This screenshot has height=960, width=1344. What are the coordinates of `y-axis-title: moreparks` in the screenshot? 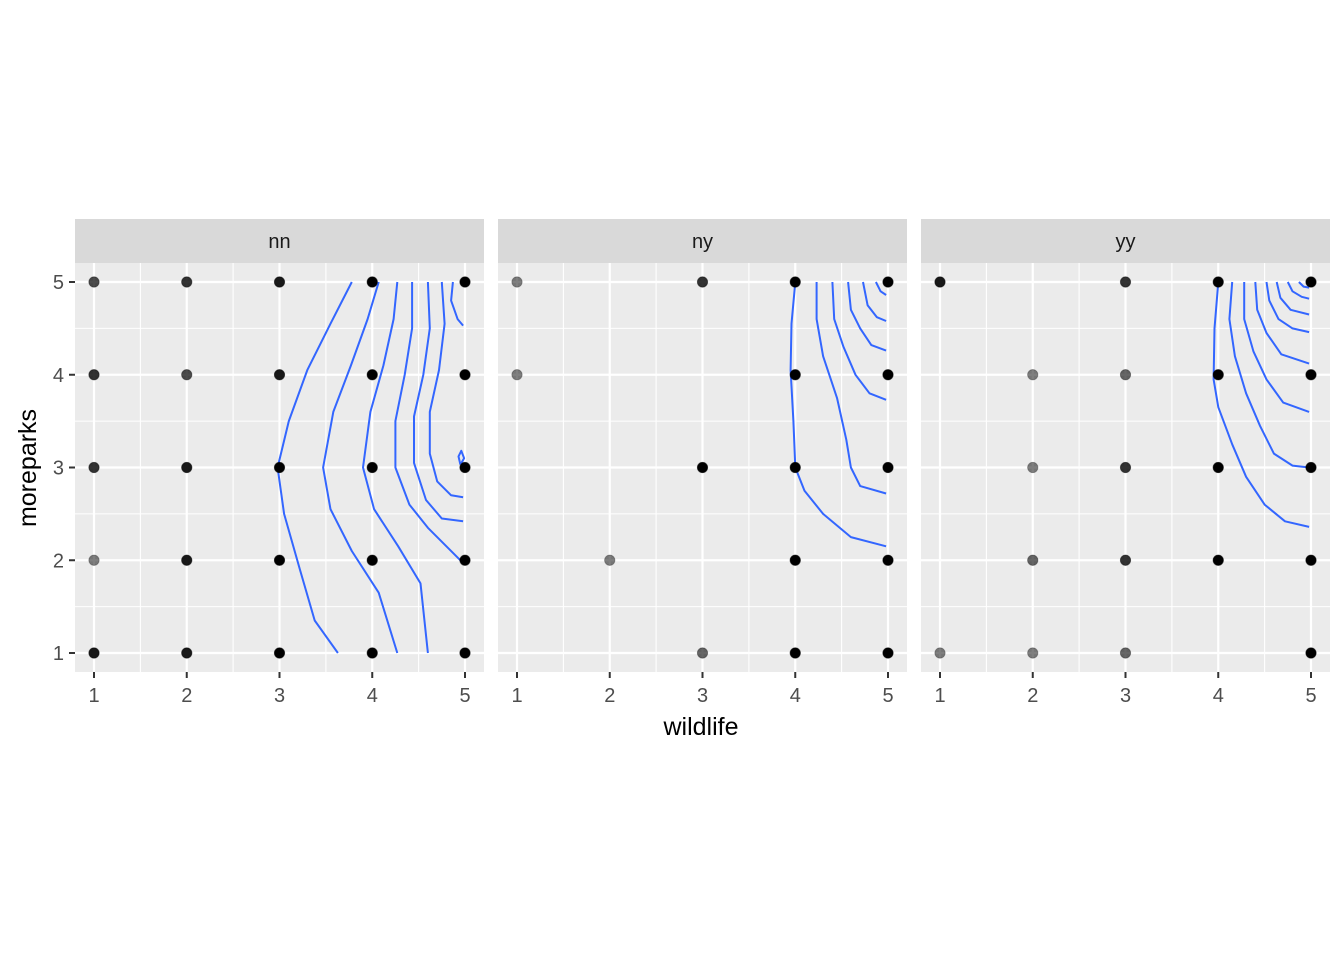 It's located at (28, 468).